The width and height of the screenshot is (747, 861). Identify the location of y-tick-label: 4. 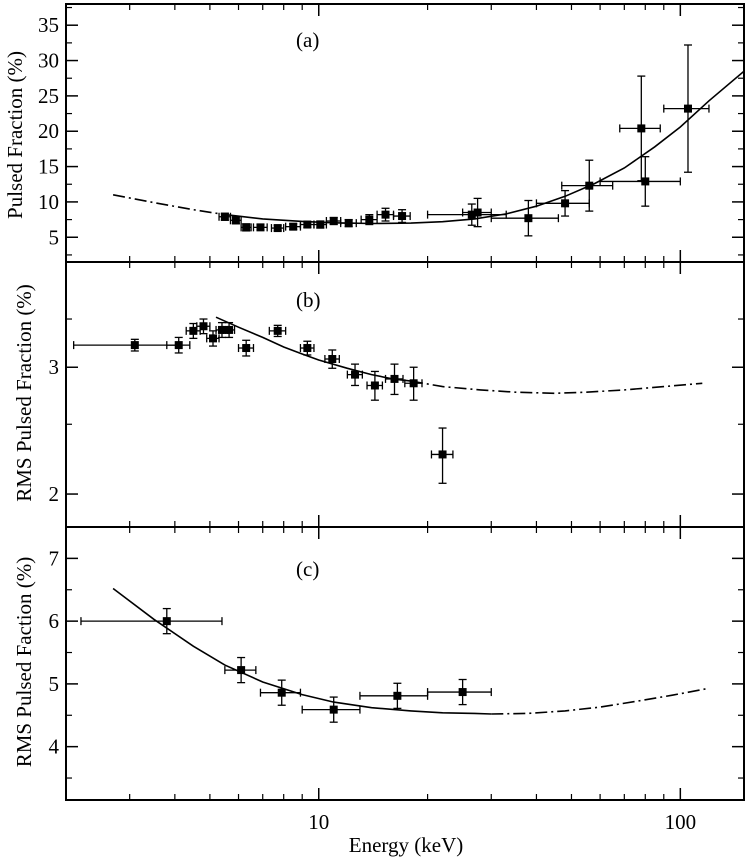
(54, 747).